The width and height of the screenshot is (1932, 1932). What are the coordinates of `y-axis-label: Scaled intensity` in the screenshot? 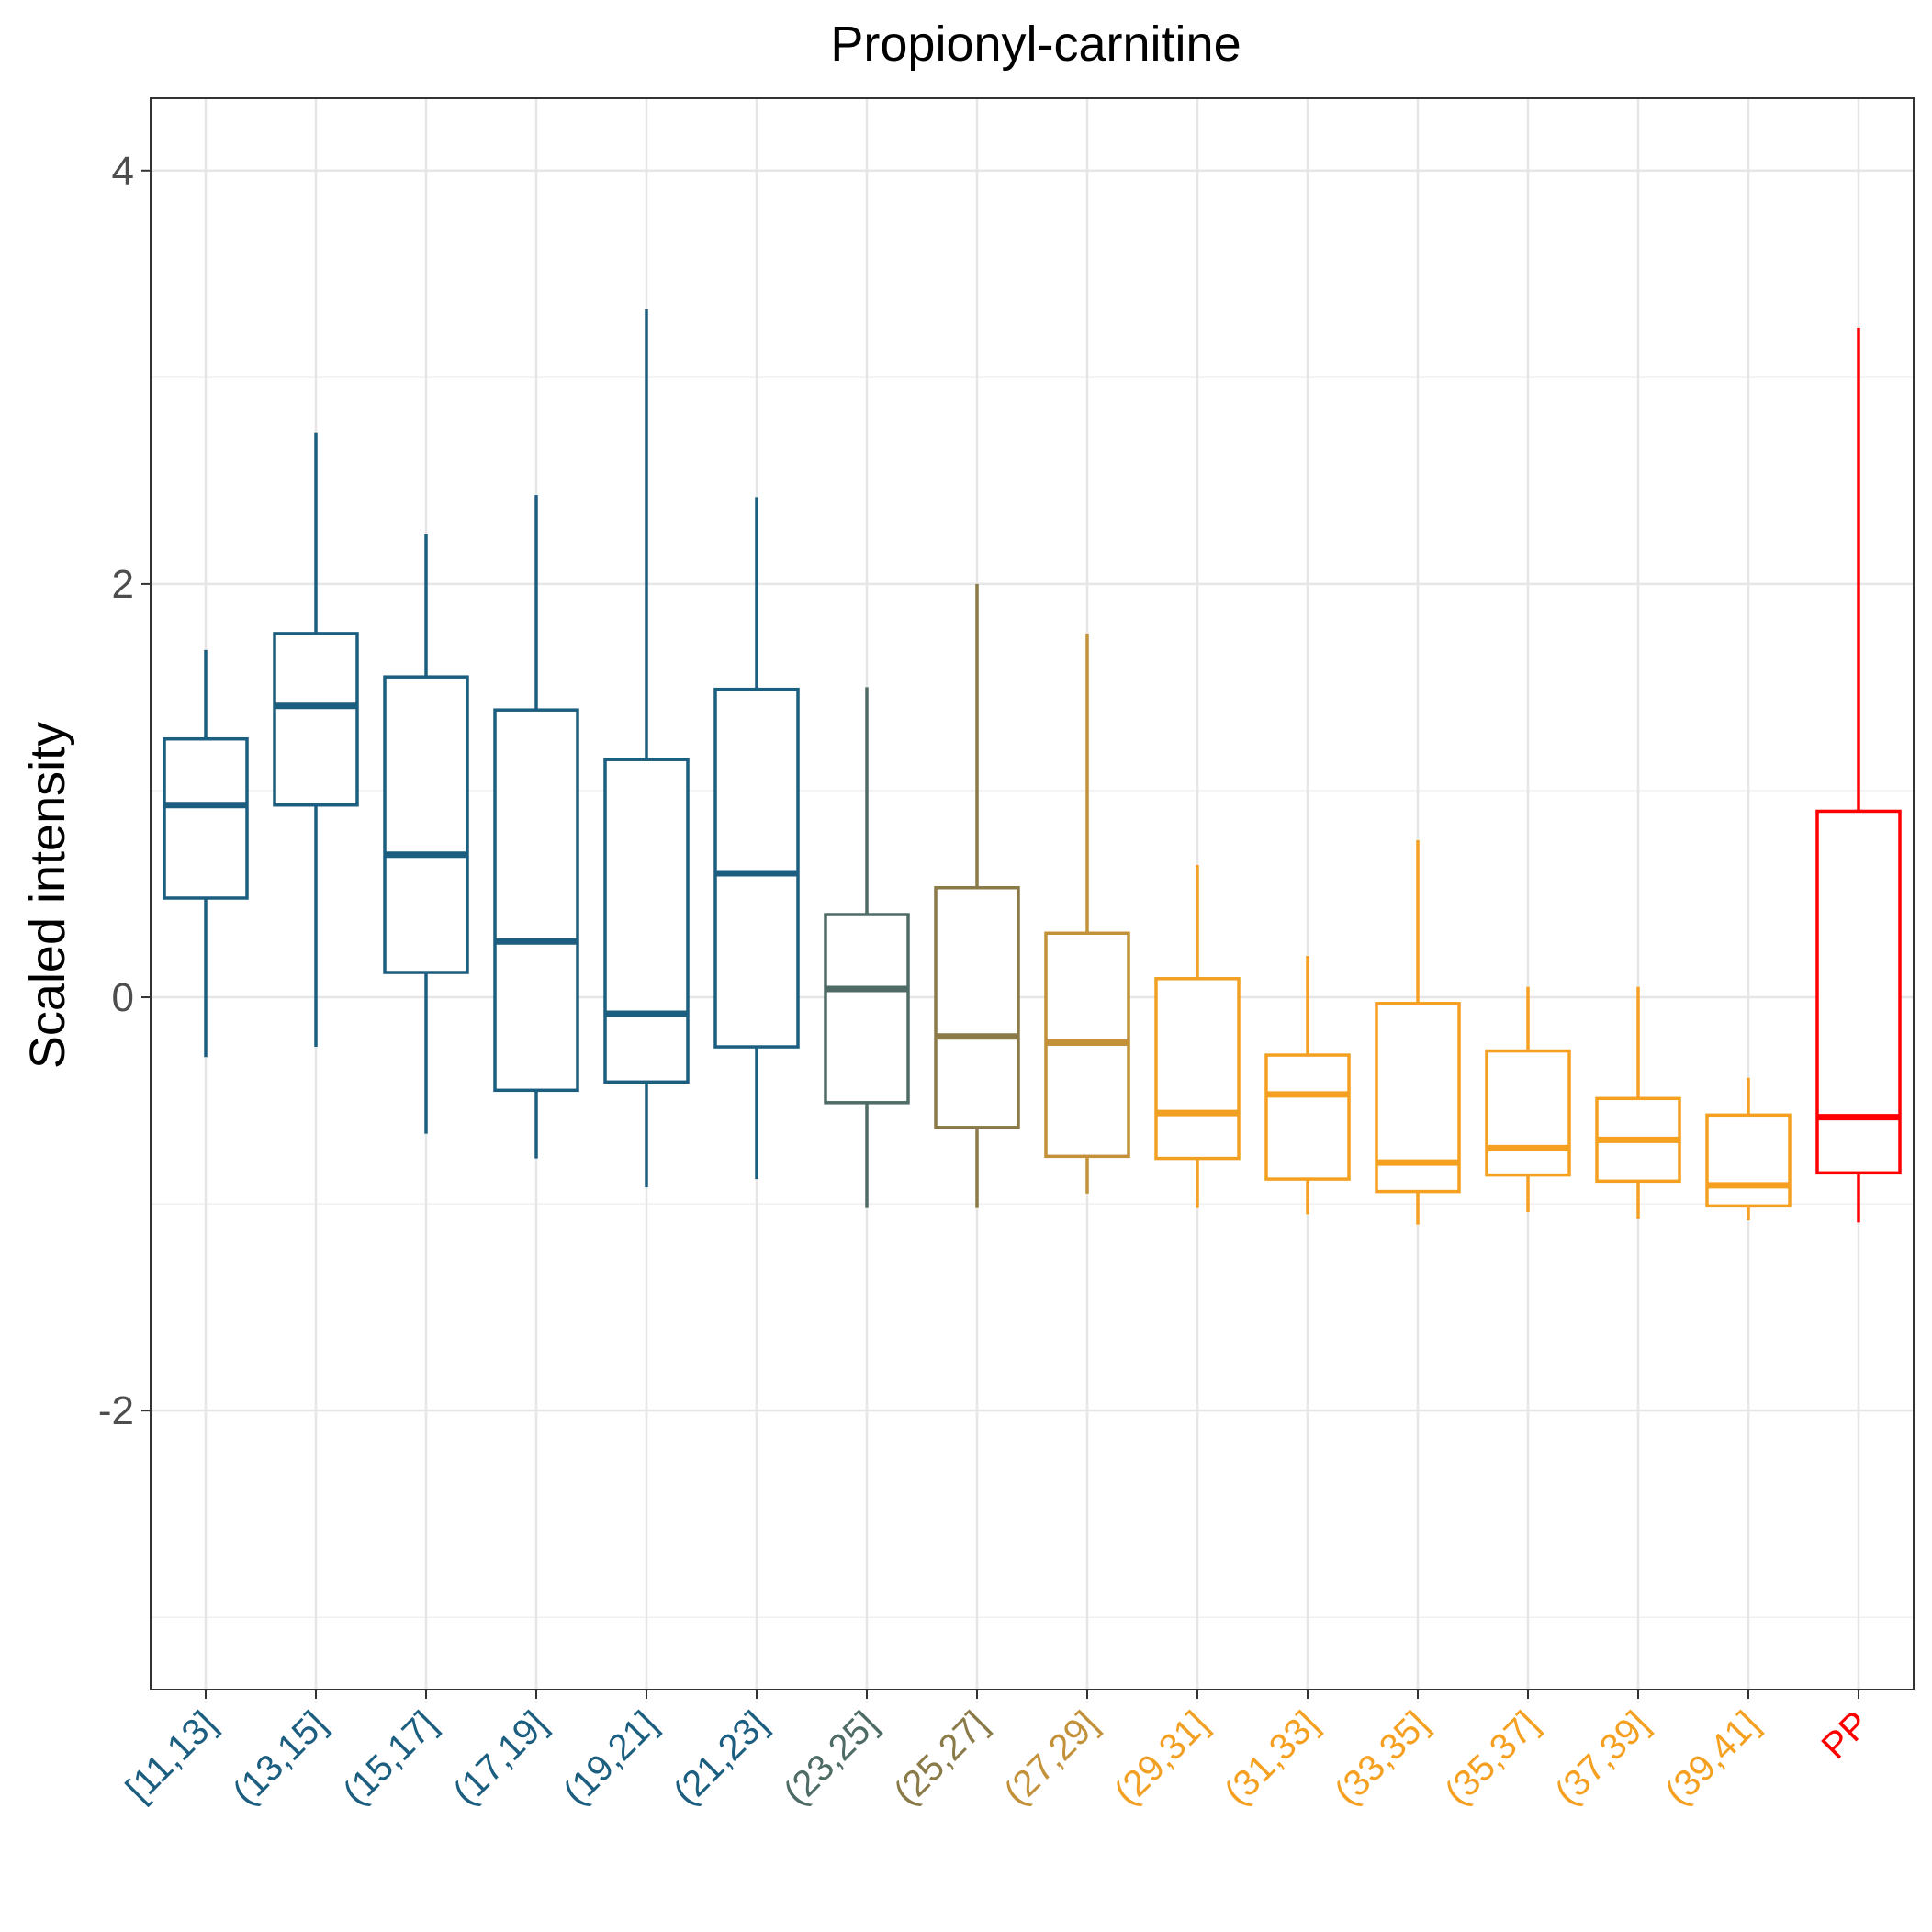 It's located at (47, 895).